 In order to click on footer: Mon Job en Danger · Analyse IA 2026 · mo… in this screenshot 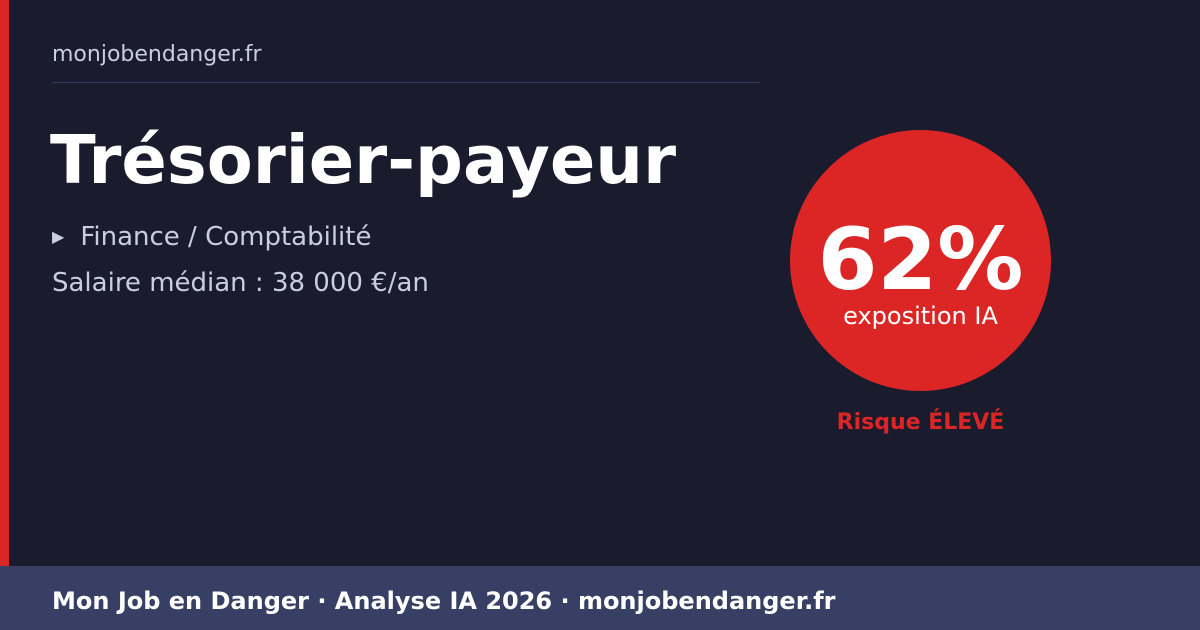, I will do `click(600, 598)`.